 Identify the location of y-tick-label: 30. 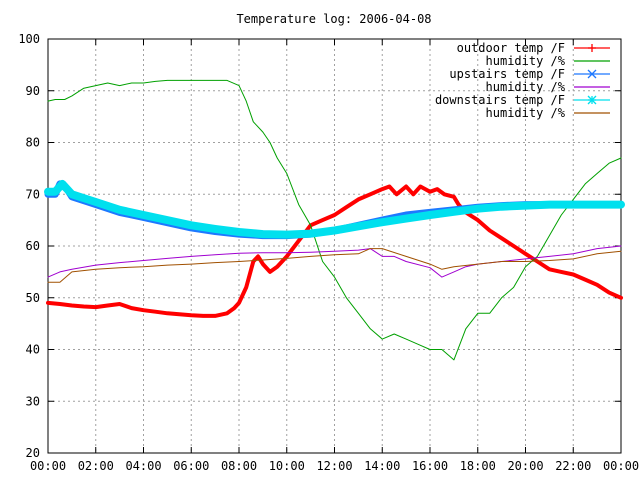
(33, 401).